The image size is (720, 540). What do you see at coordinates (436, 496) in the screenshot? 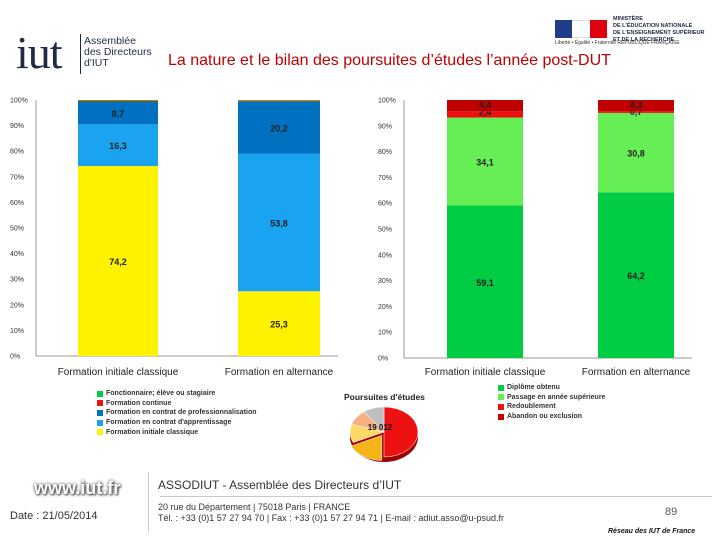
I see `footer-divider-horizontal` at bounding box center [436, 496].